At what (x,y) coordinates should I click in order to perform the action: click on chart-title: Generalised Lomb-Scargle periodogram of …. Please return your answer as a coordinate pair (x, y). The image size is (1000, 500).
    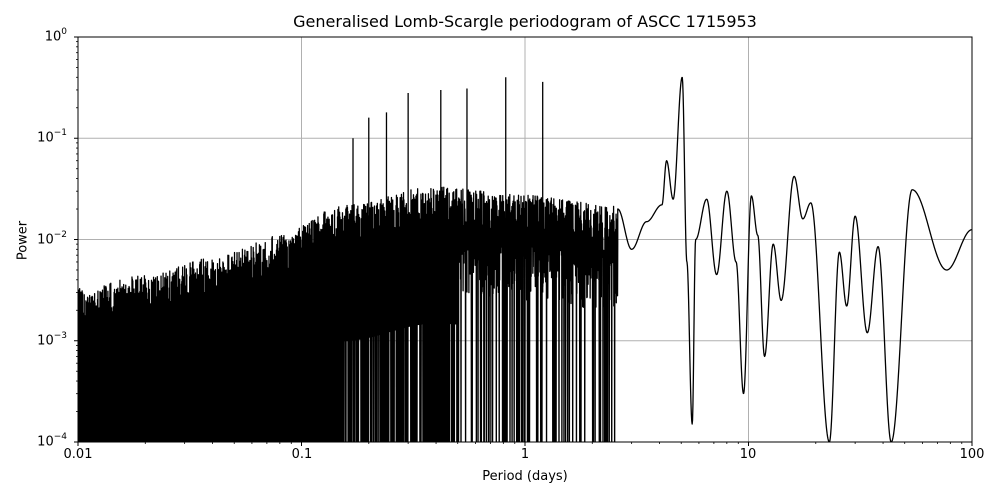
    Looking at the image, I should click on (525, 21).